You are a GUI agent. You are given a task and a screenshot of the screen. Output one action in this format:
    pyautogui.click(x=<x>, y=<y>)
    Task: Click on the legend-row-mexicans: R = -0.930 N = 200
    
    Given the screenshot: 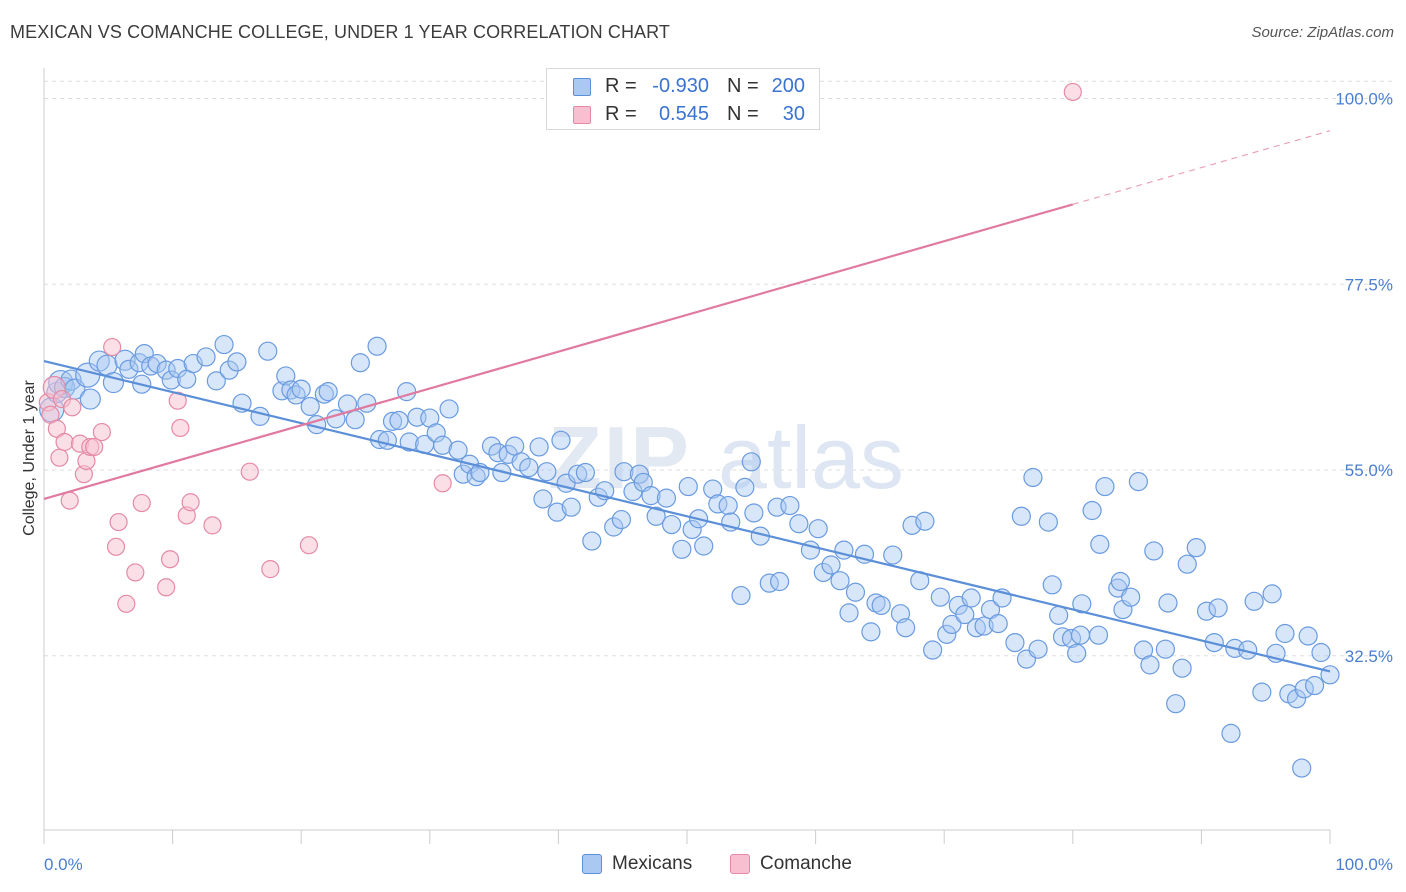 What is the action you would take?
    pyautogui.click(x=683, y=86)
    